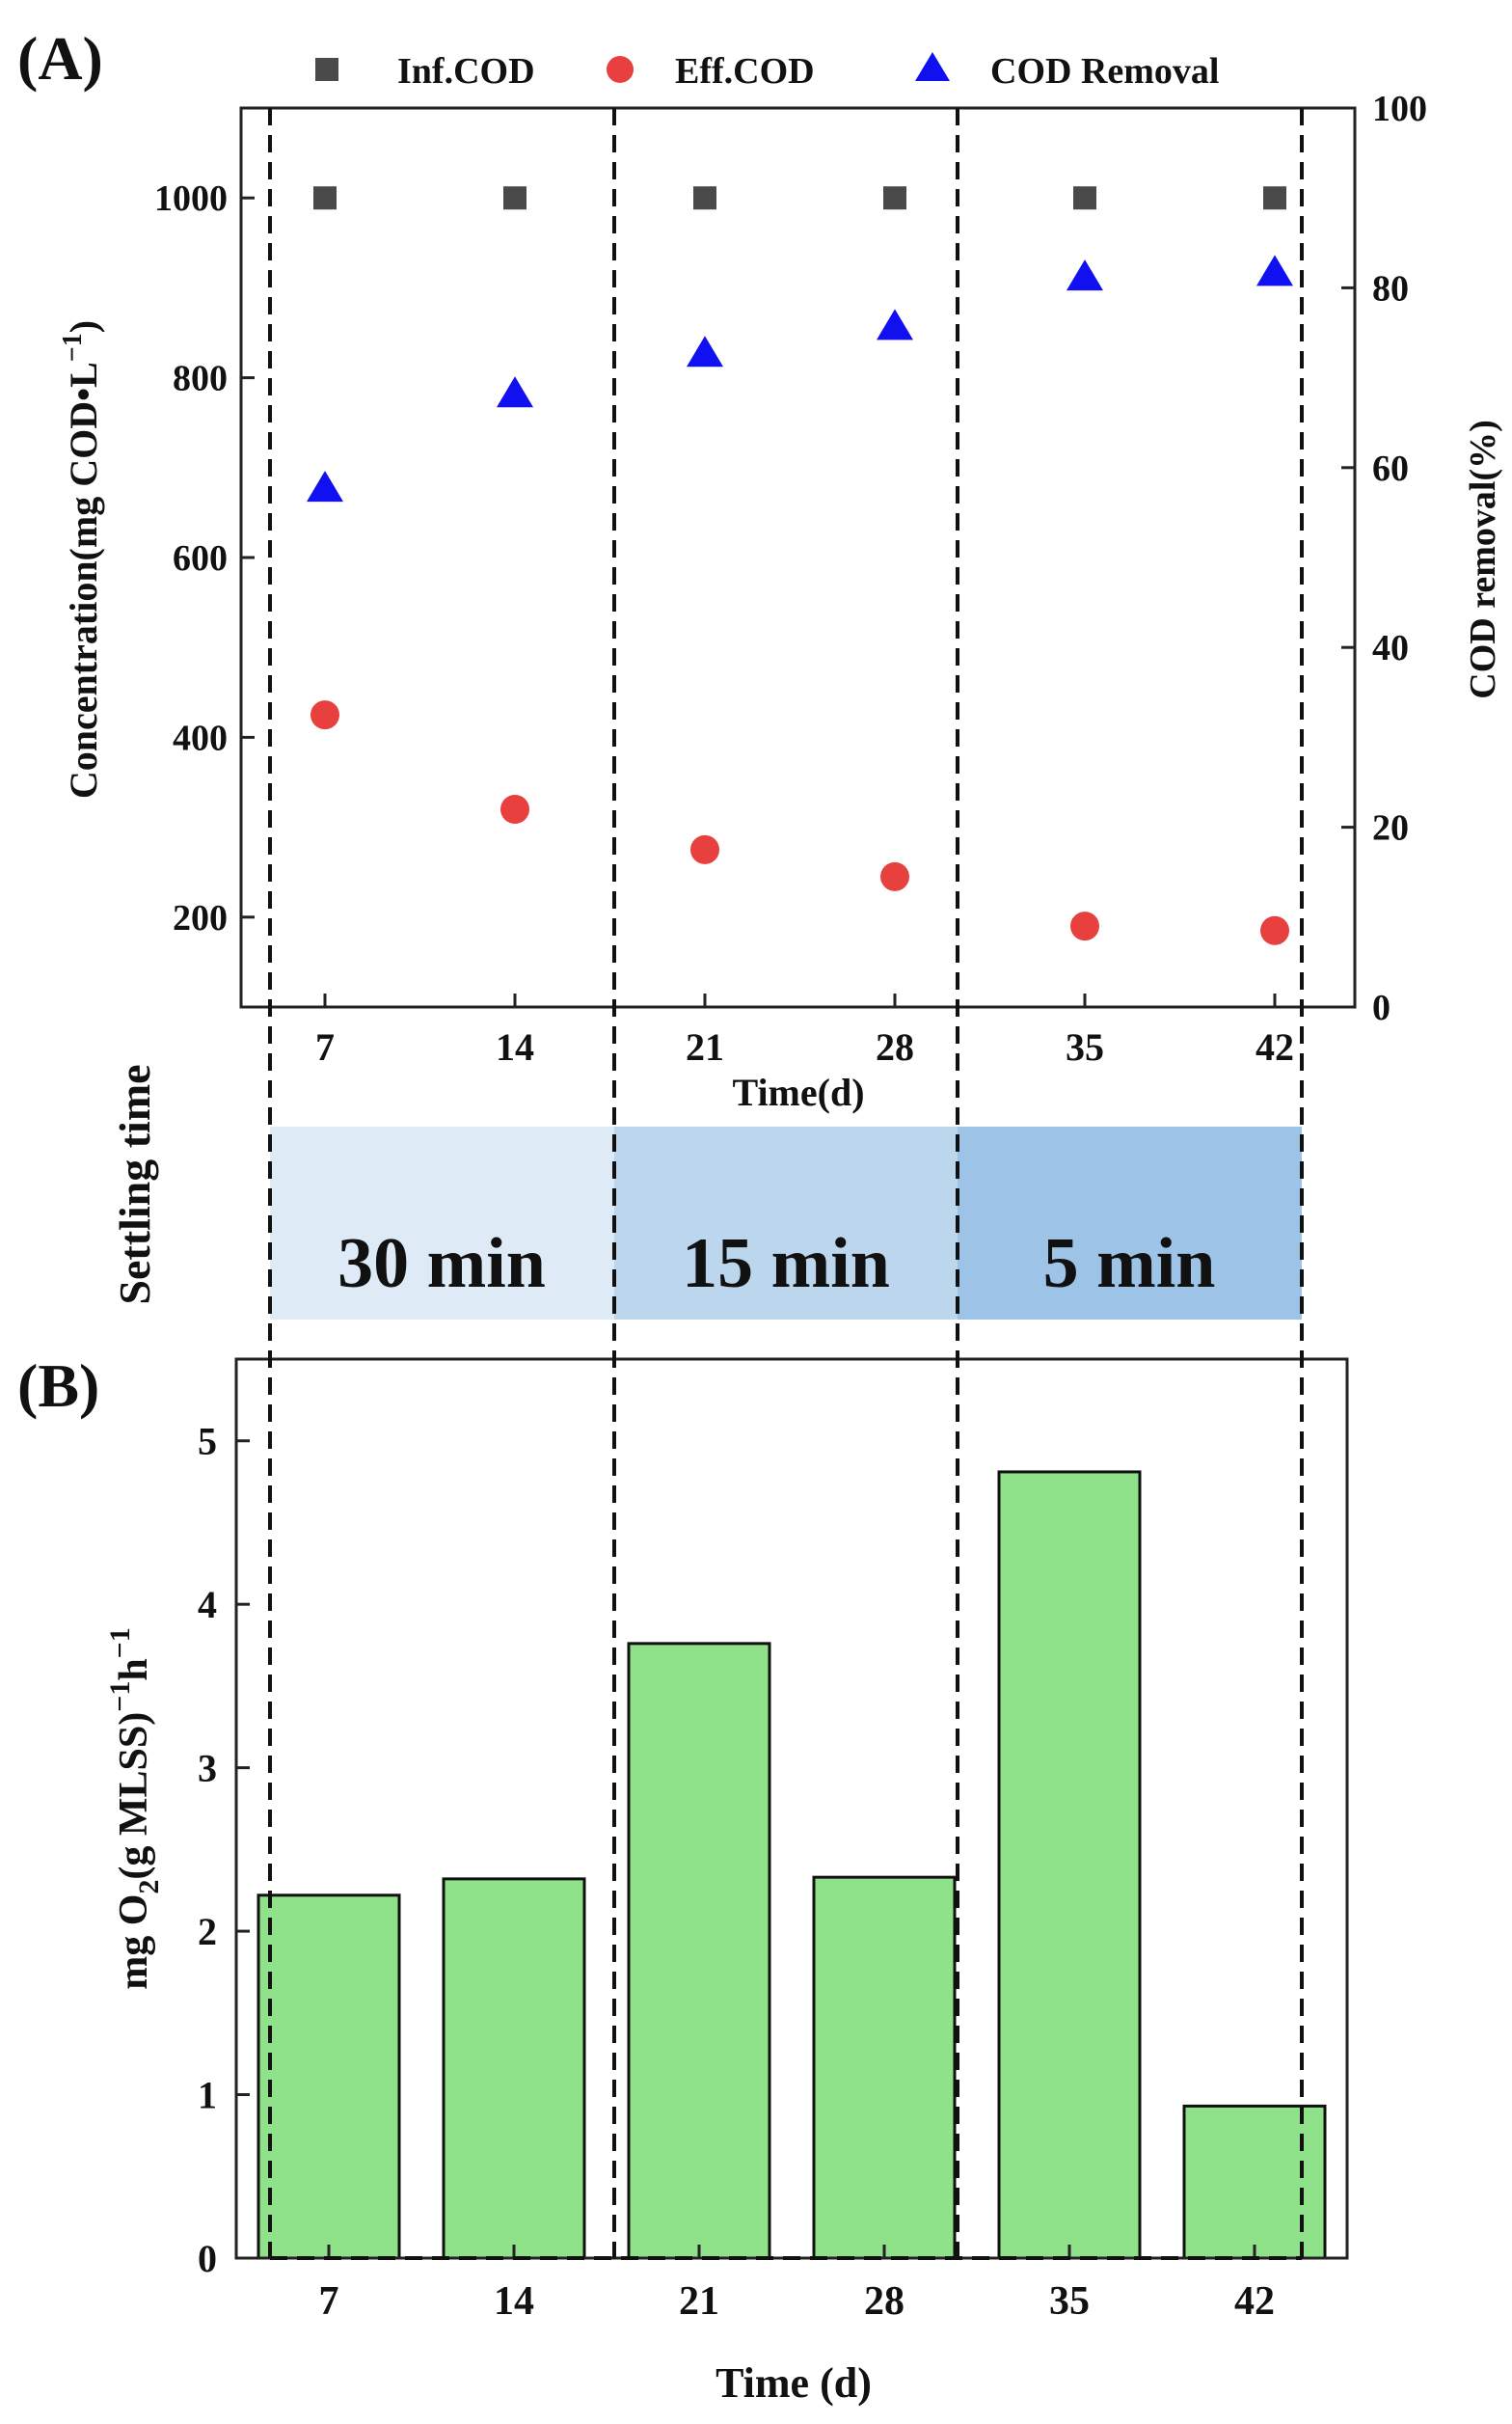 This screenshot has width=1512, height=2424. I want to click on y-right-tick-label: 40, so click(1390, 648).